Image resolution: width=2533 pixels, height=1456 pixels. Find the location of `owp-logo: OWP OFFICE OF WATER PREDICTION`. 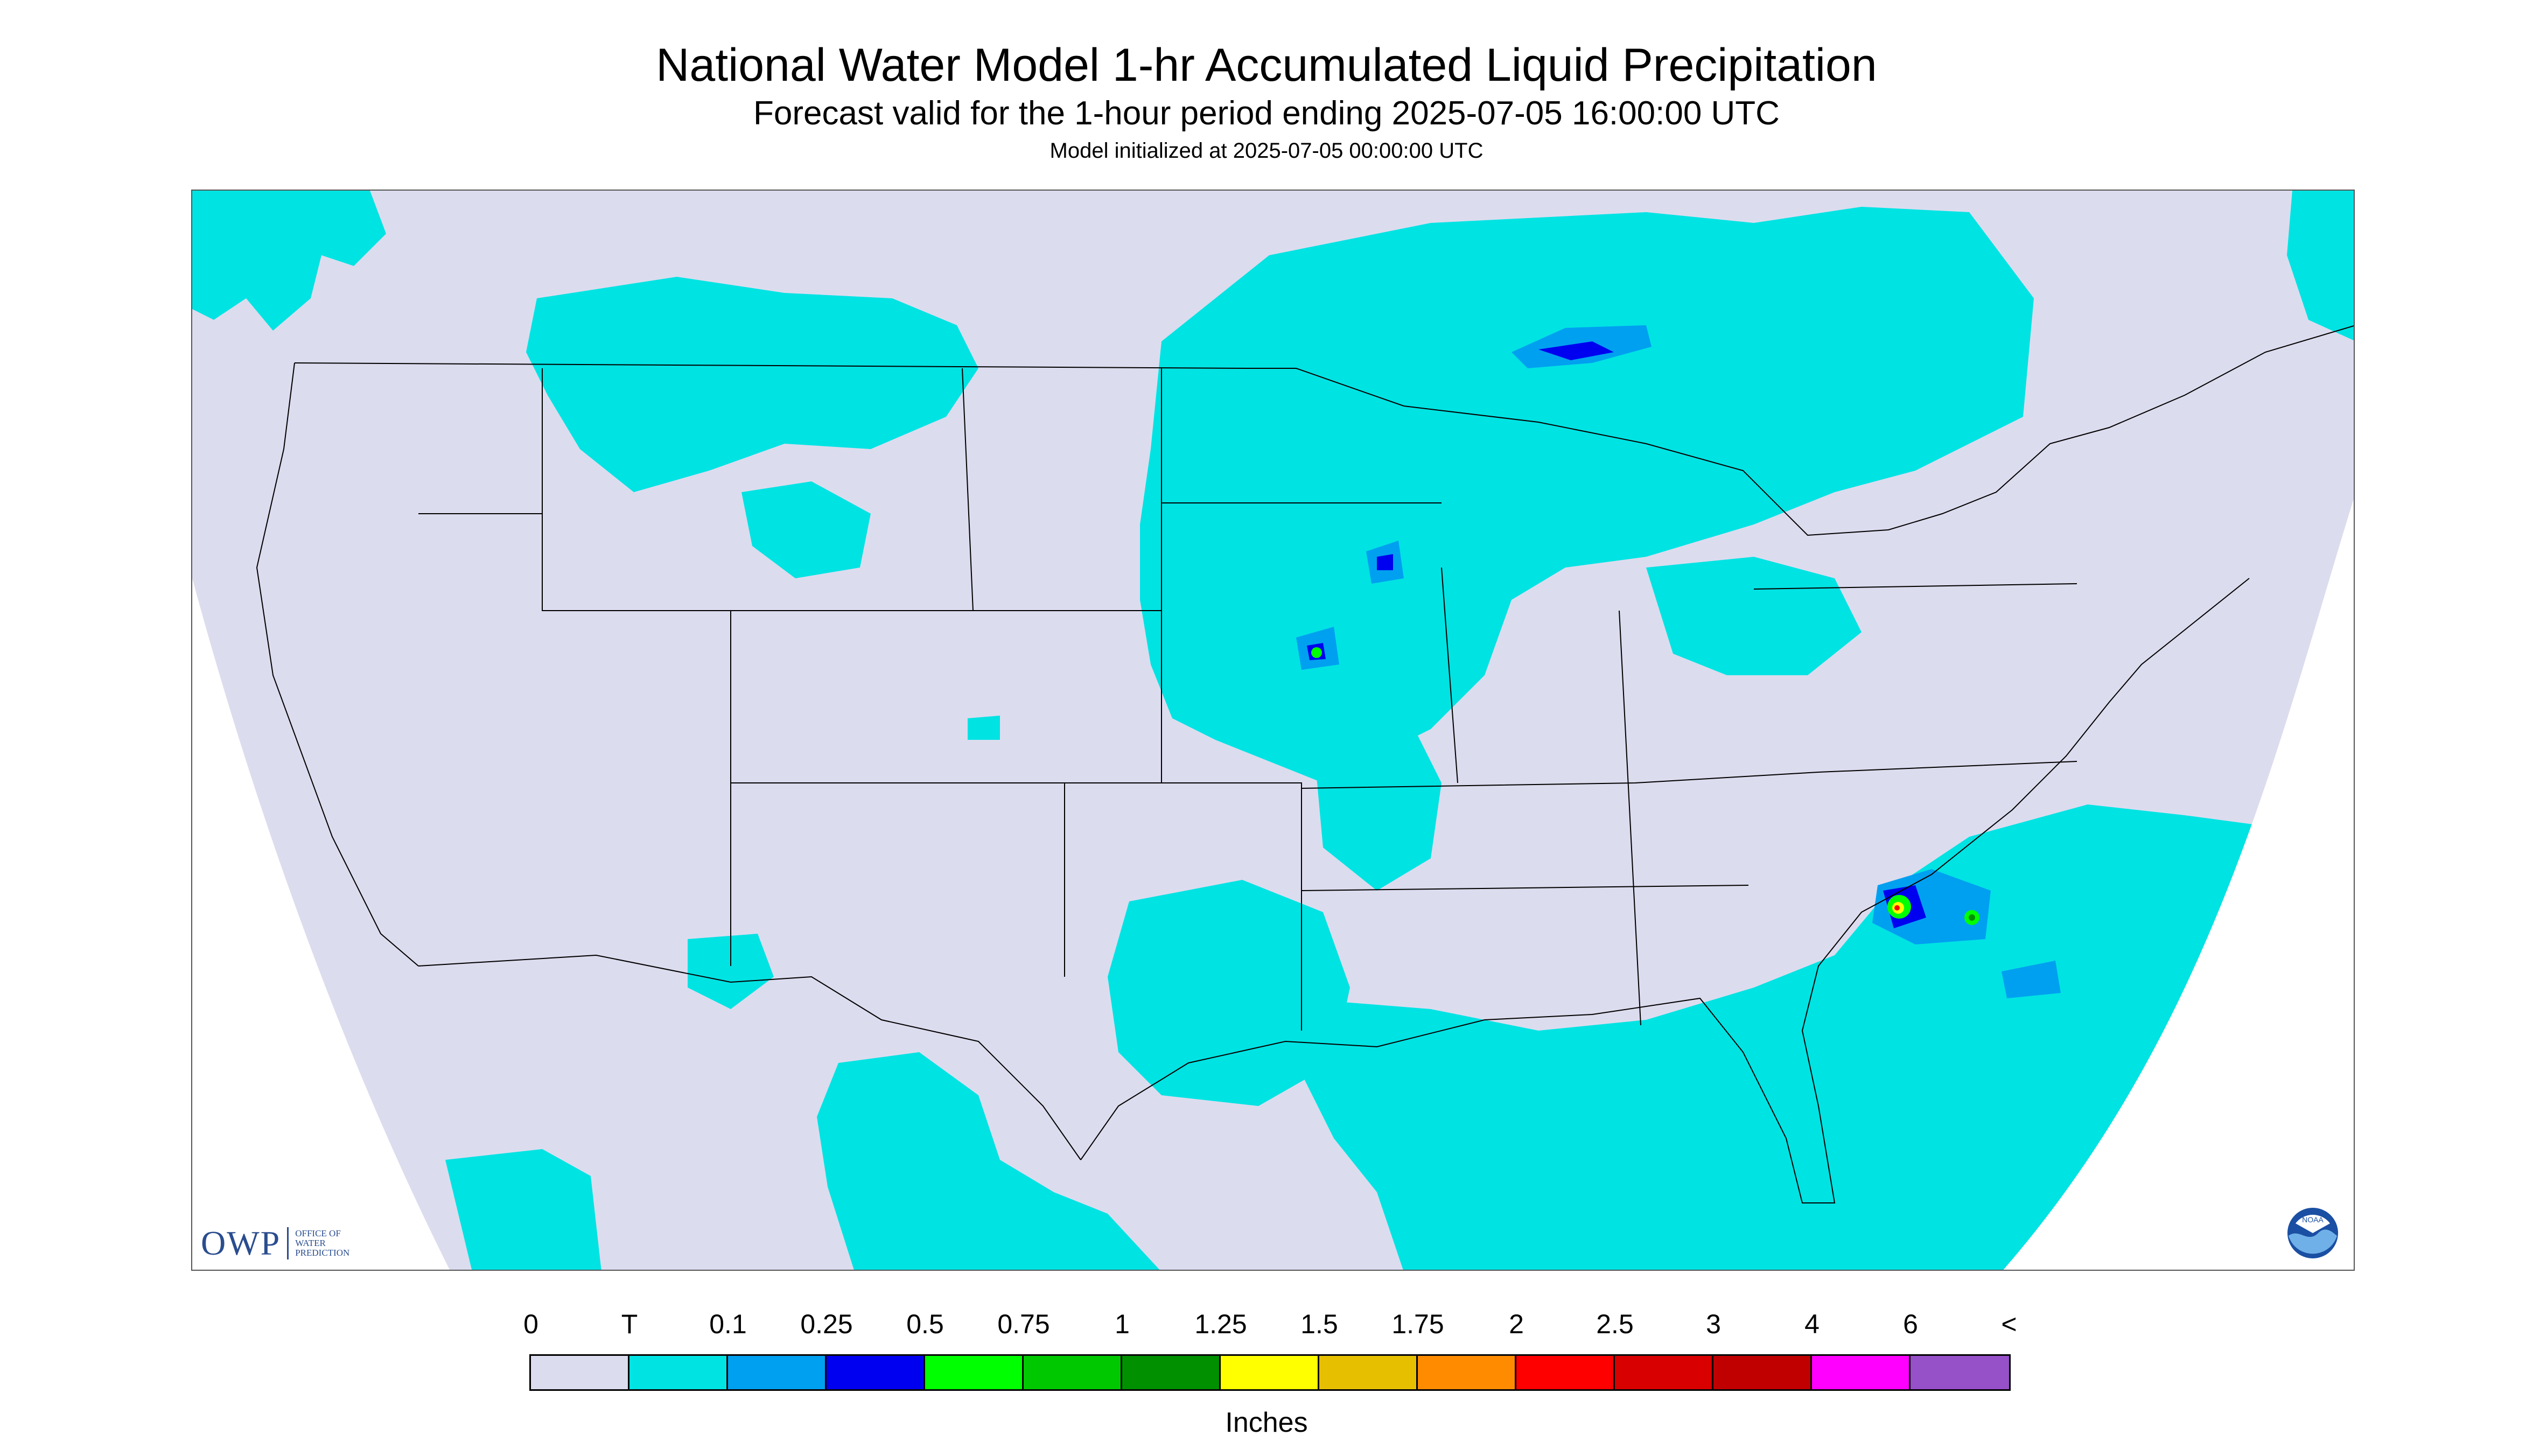

owp-logo: OWP OFFICE OF WATER PREDICTION is located at coordinates (275, 1243).